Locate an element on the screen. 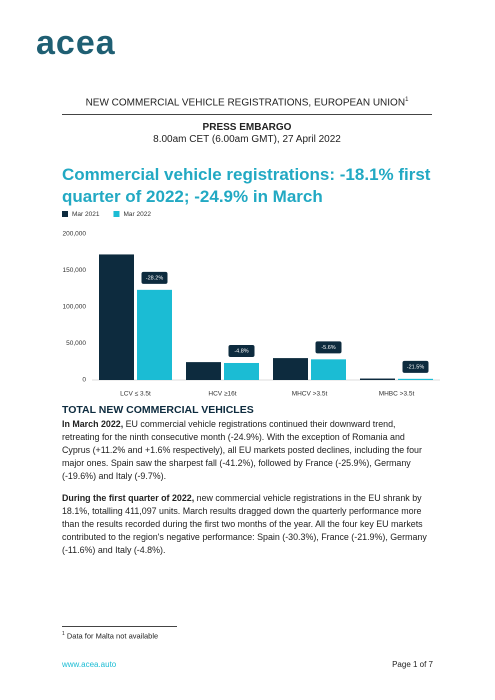  footnote-rule is located at coordinates (119, 626).